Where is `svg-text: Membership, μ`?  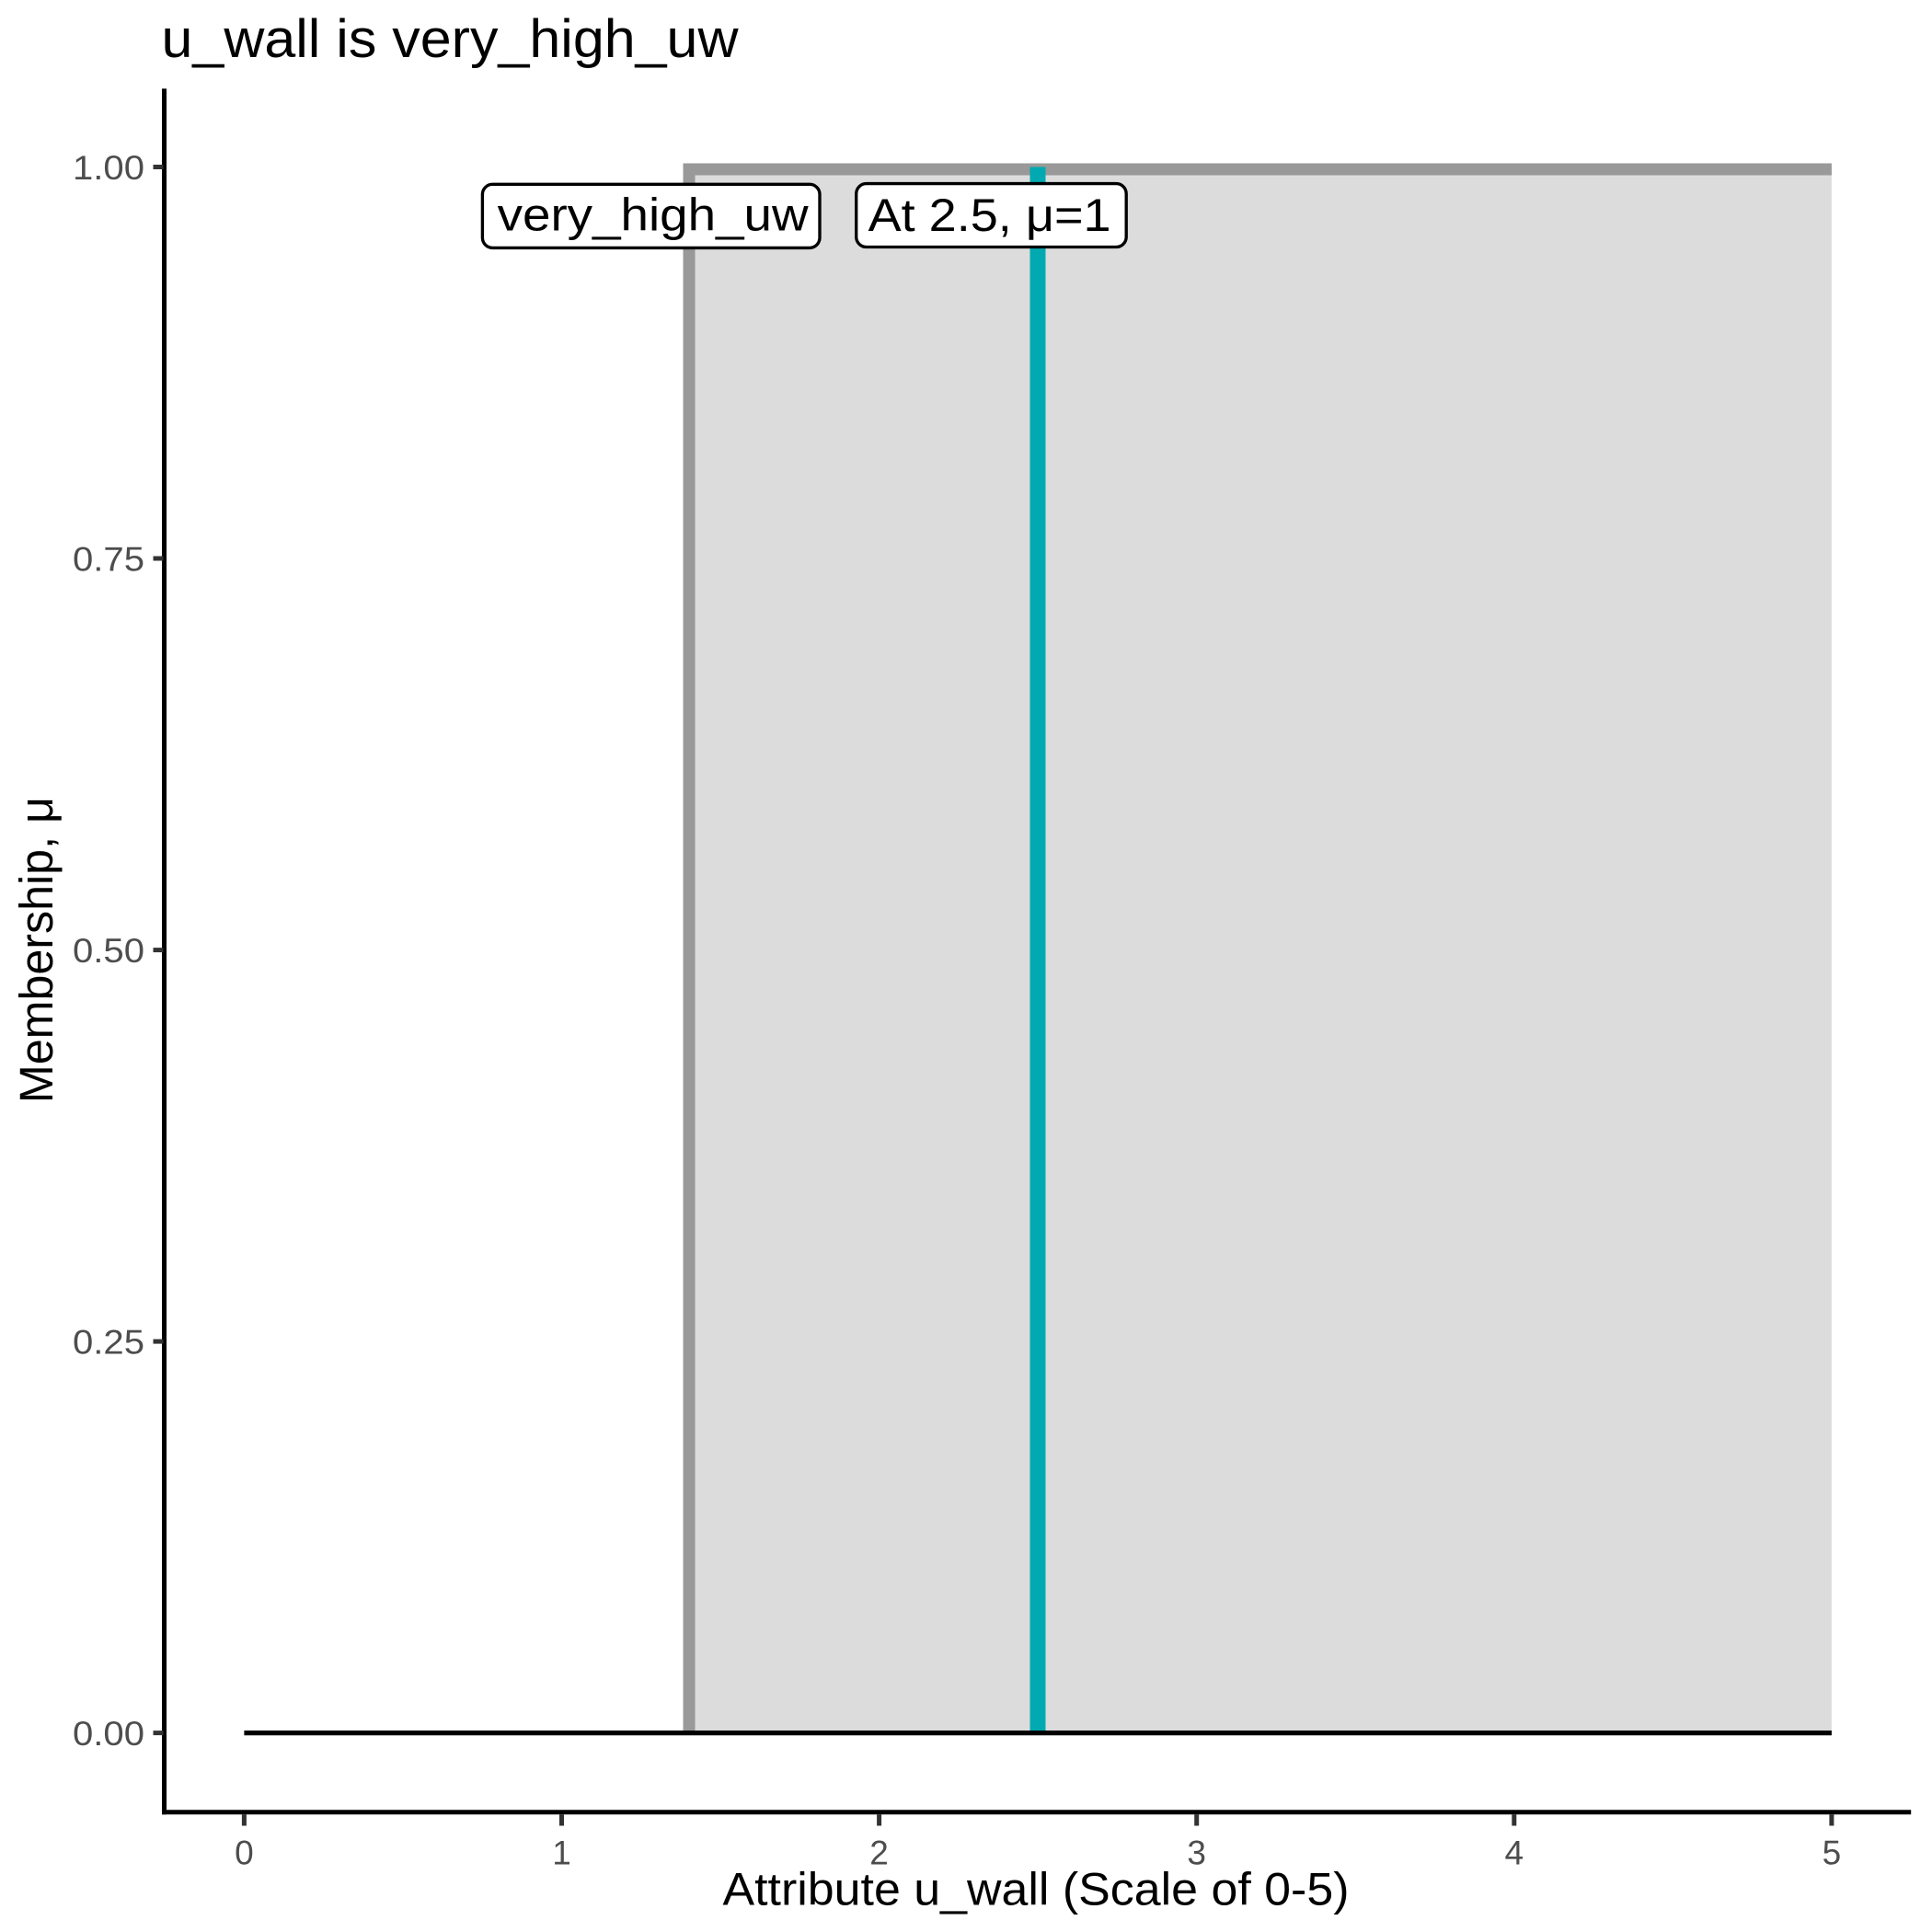 svg-text: Membership, μ is located at coordinates (36, 950).